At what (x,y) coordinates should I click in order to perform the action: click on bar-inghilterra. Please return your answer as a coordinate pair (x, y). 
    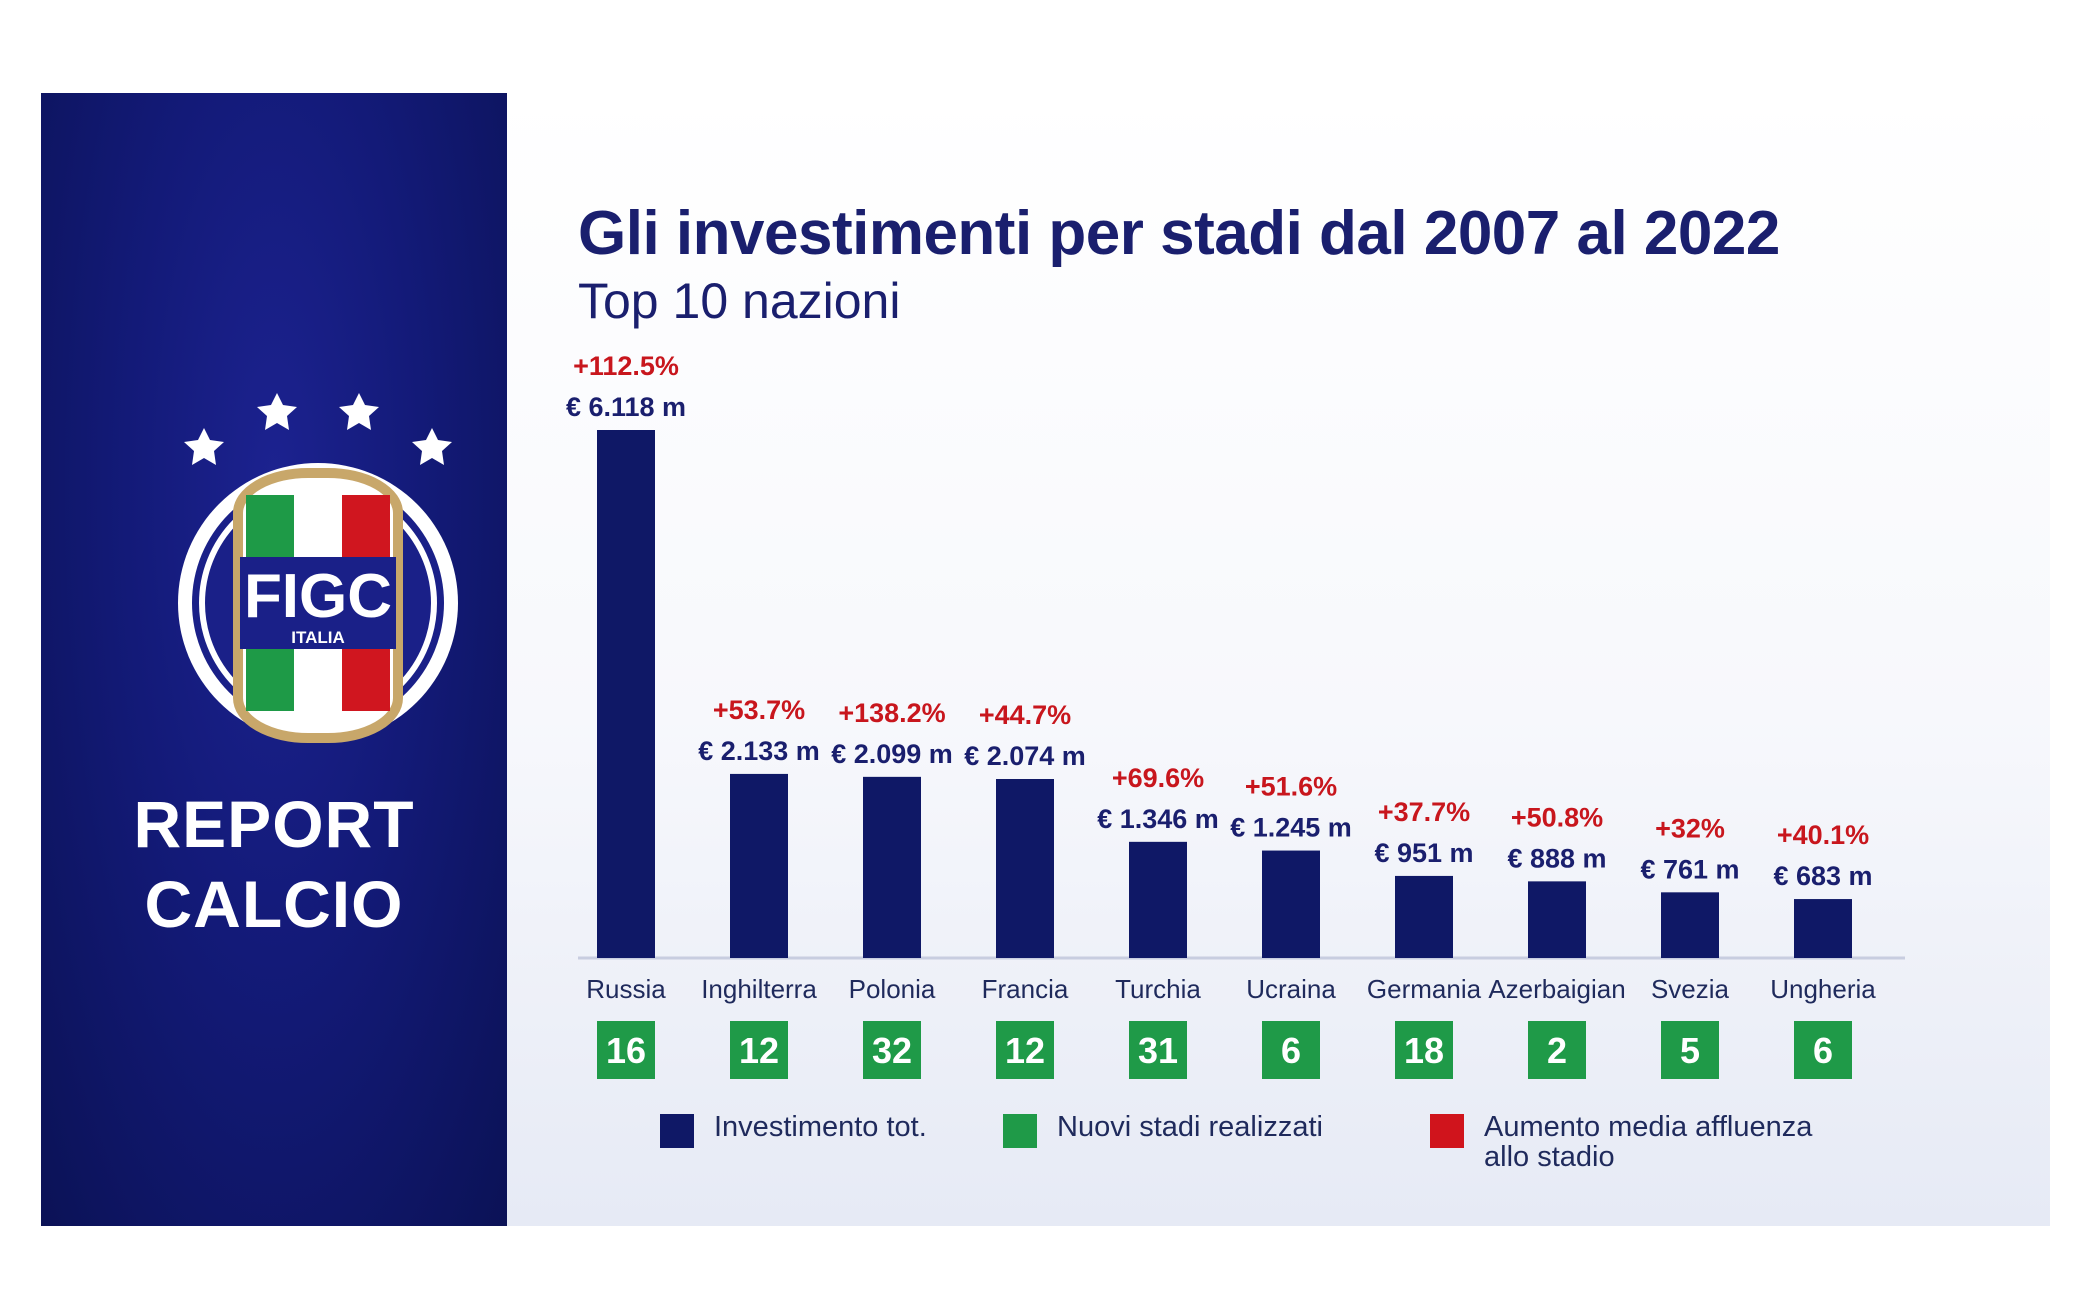
    Looking at the image, I should click on (759, 865).